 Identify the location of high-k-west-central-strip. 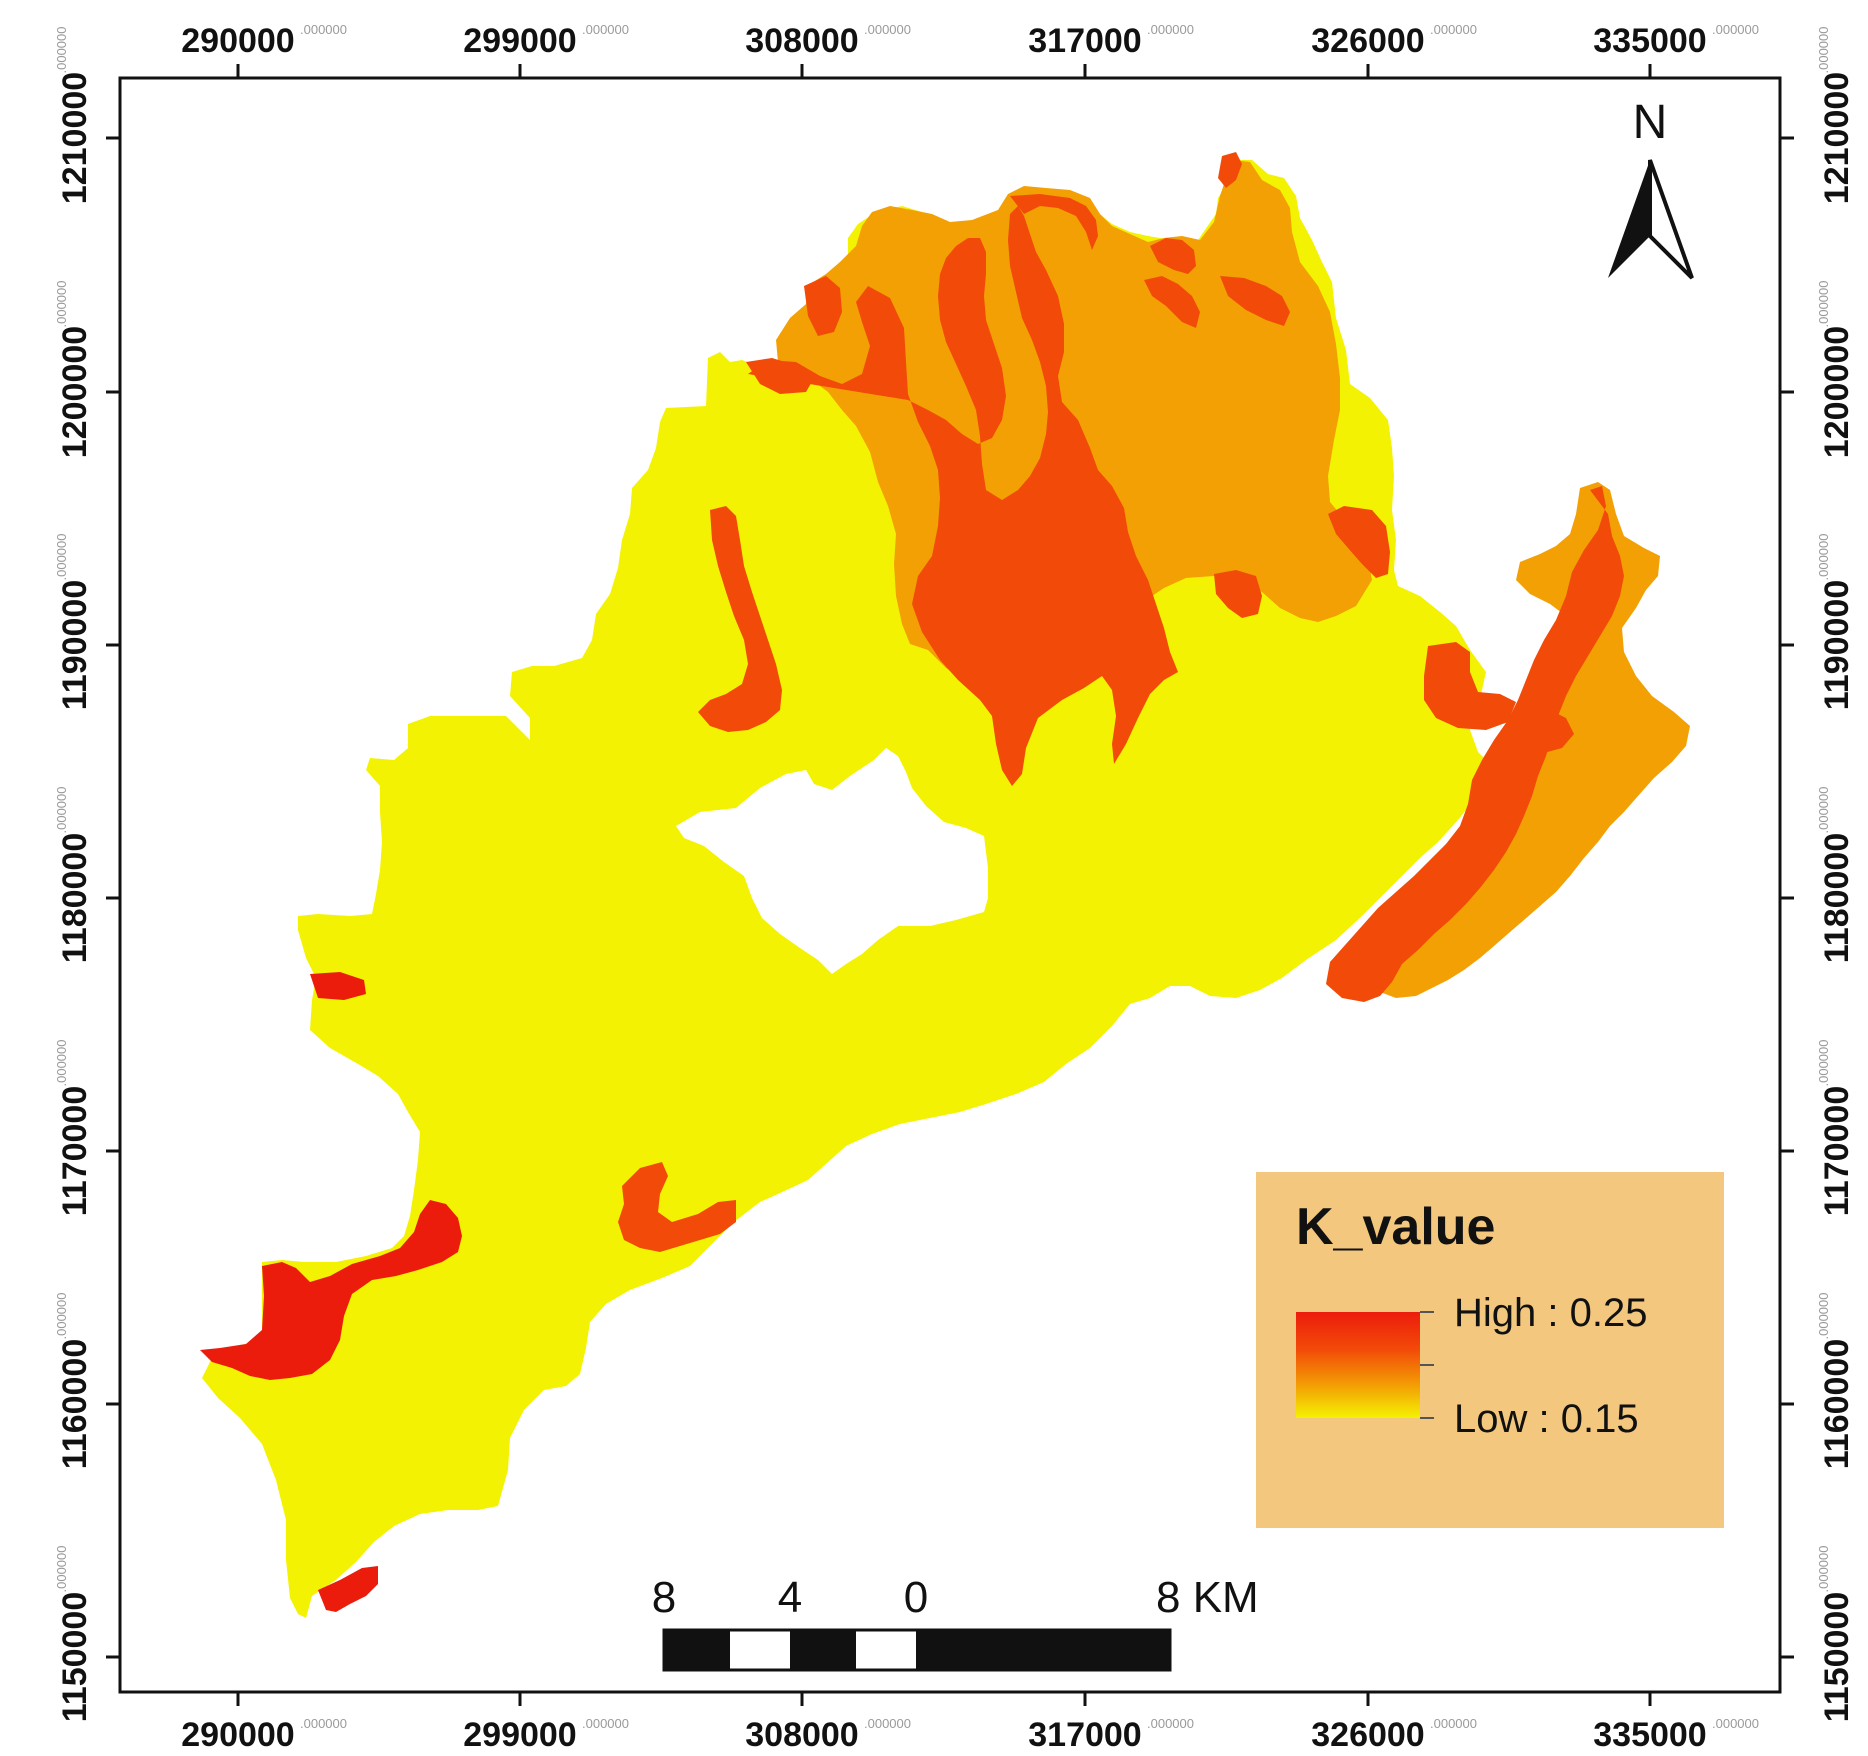
(740, 619).